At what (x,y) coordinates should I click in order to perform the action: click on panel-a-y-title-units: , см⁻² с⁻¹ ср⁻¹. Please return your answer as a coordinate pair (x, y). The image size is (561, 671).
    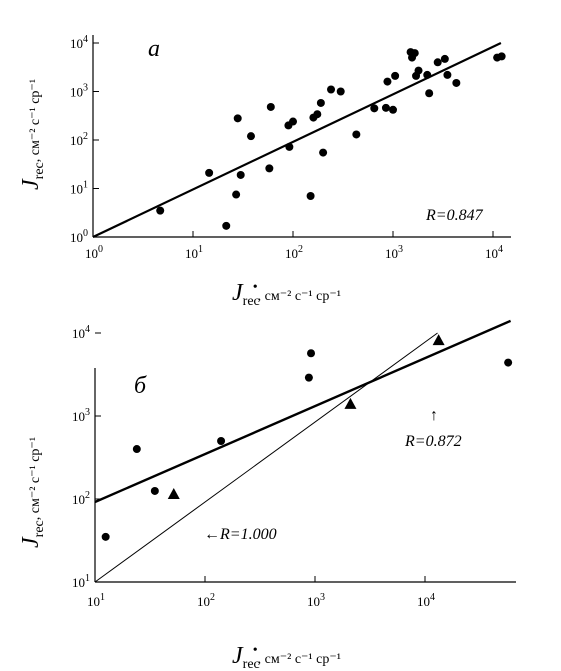
    Looking at the image, I should click on (35, 120).